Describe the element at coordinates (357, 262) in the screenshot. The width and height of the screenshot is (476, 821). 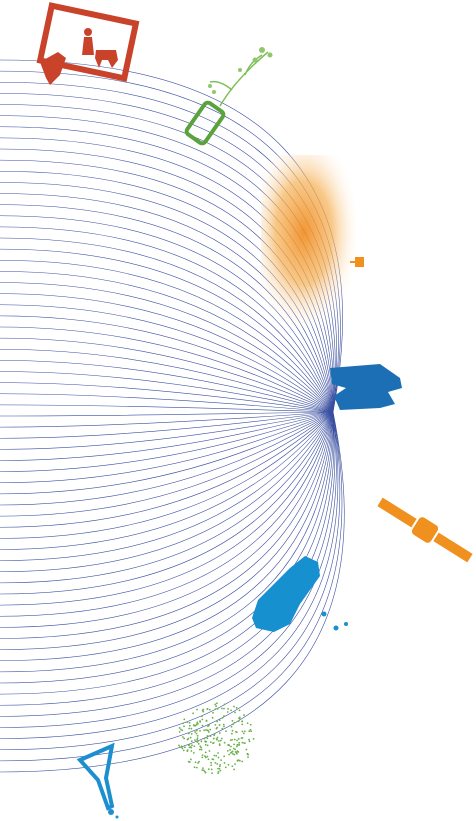
I see `plug-icon` at that location.